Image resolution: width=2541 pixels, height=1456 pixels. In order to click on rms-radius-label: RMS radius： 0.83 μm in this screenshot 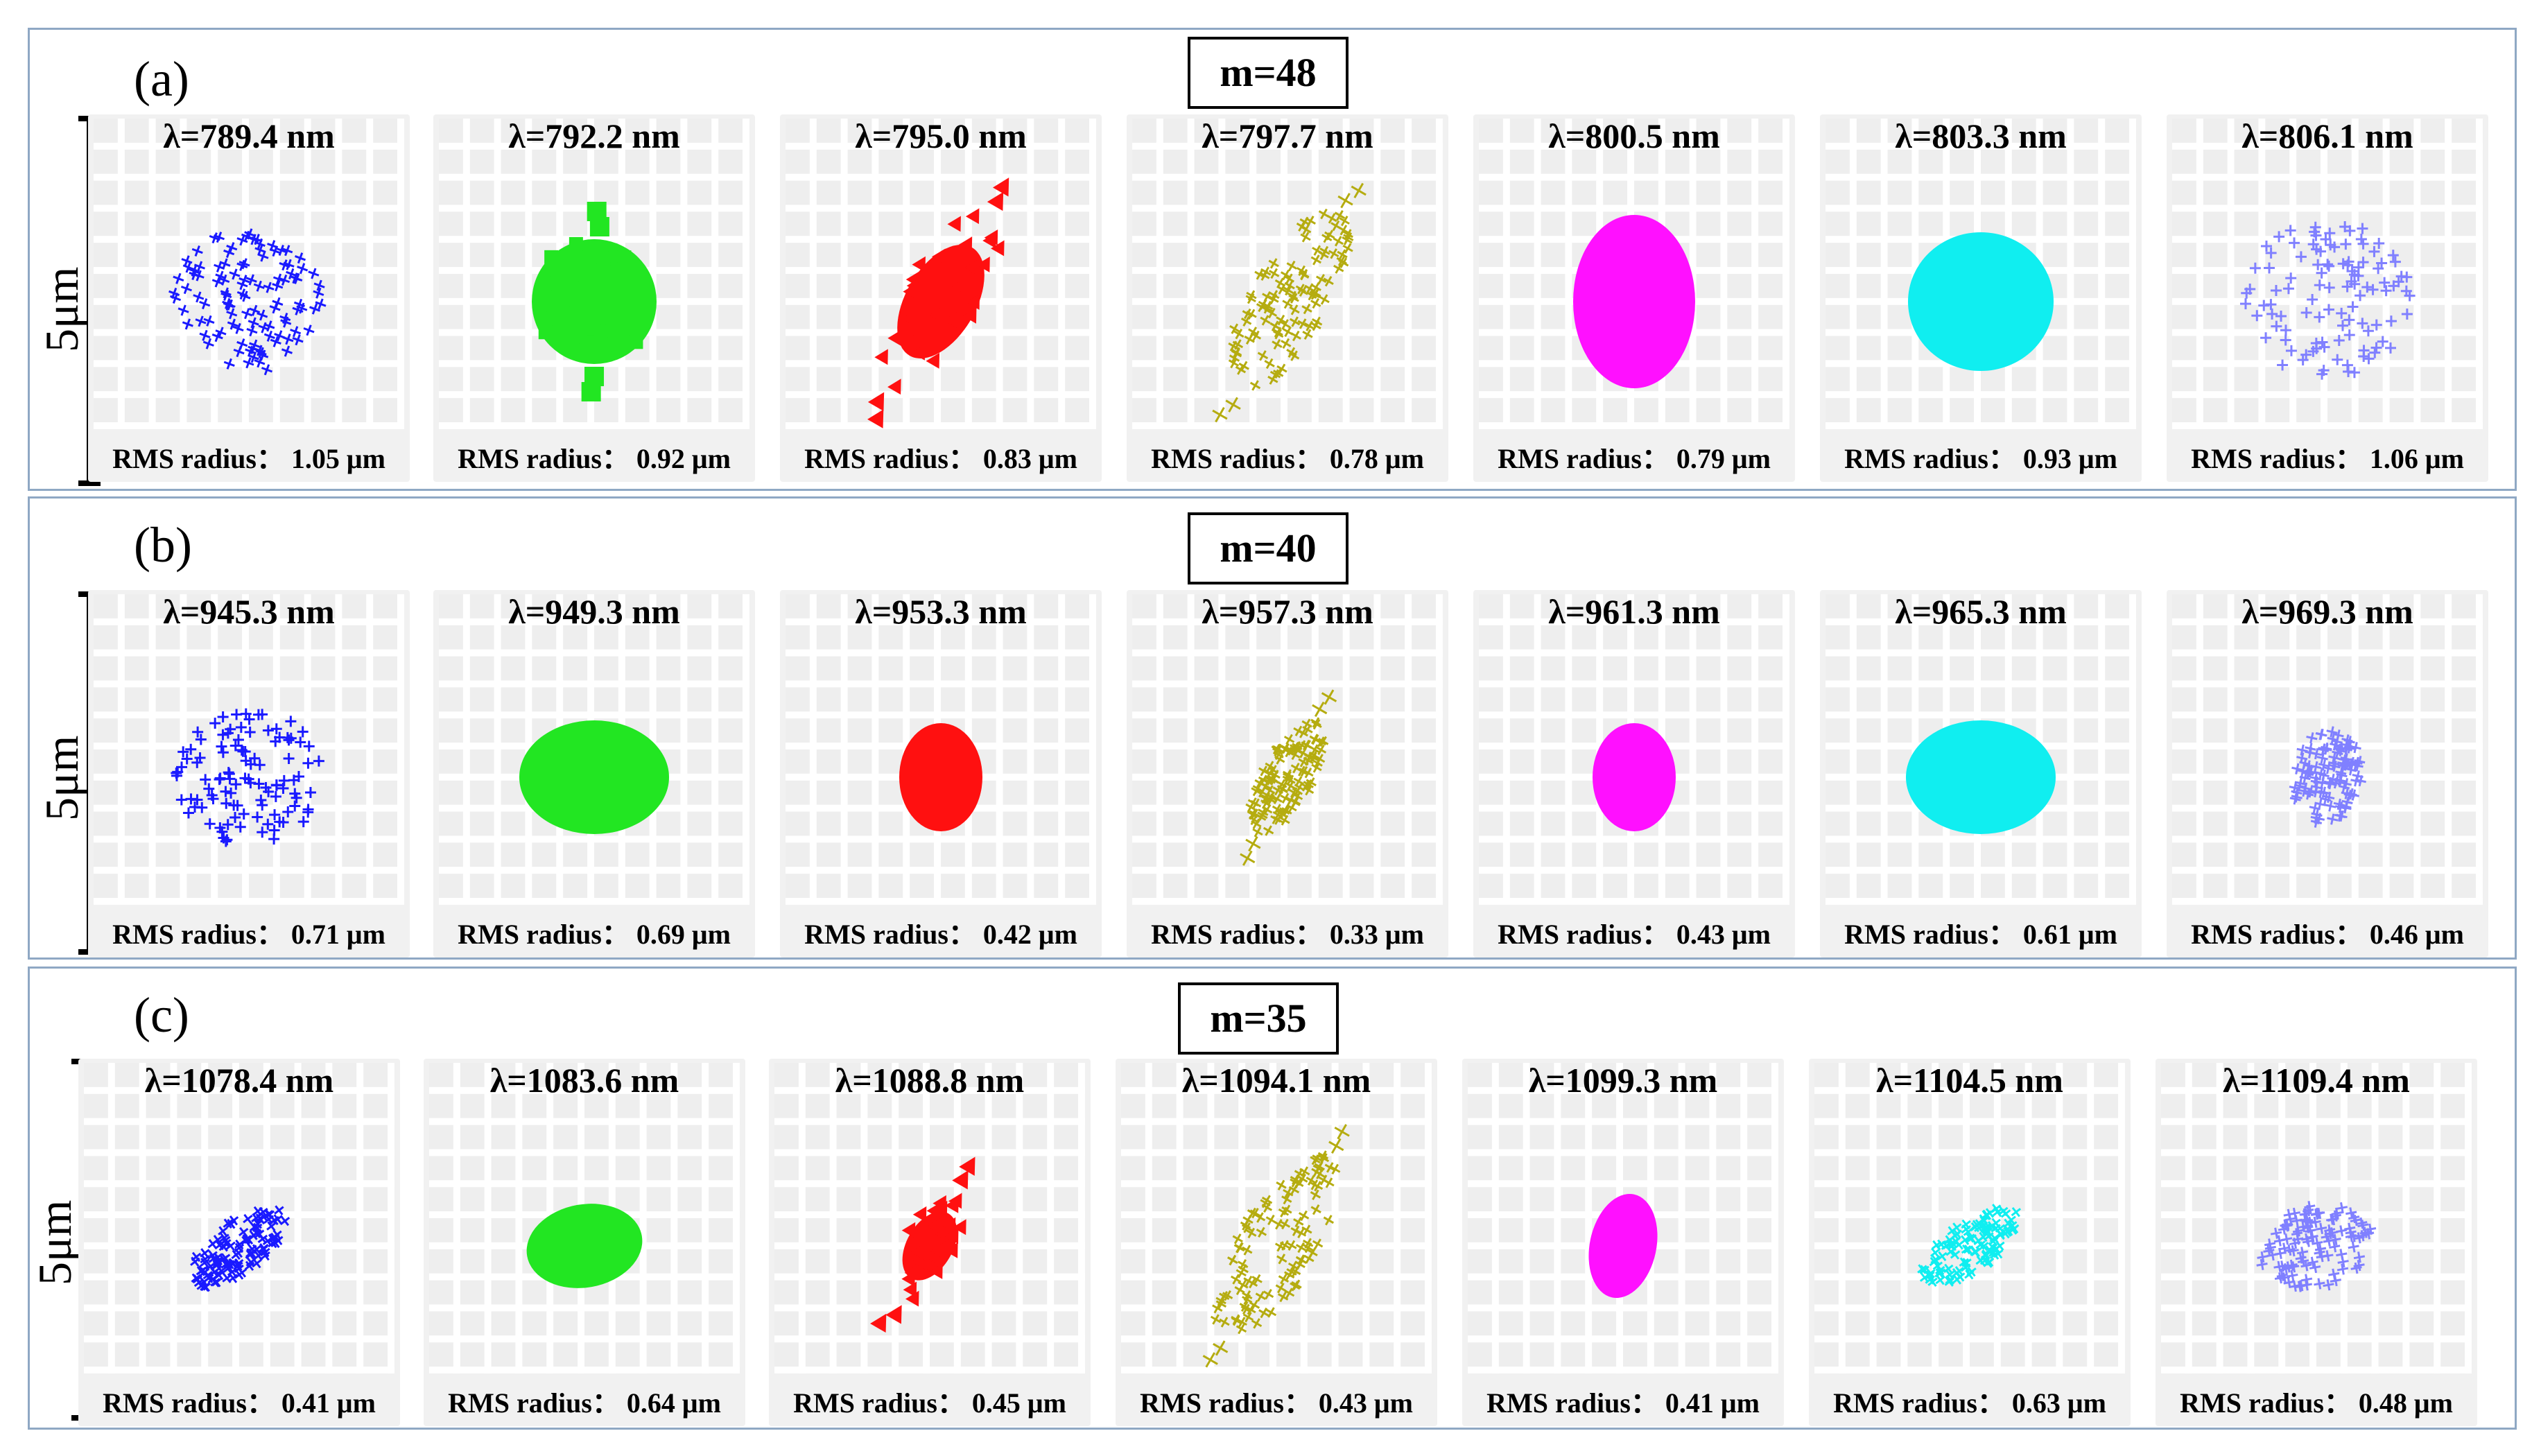, I will do `click(941, 458)`.